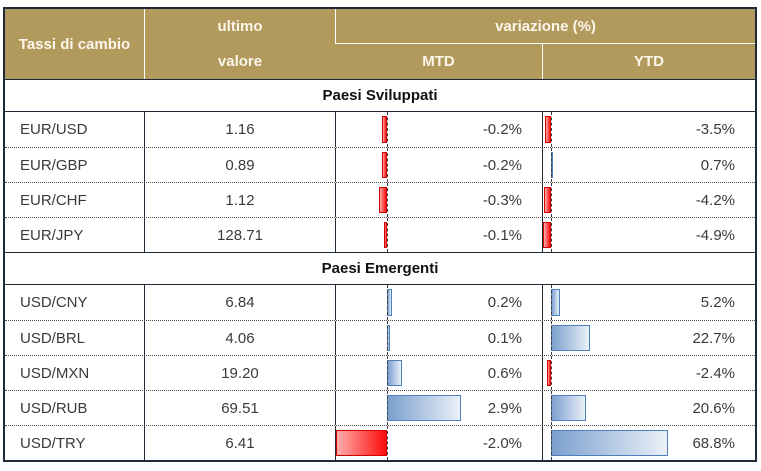 This screenshot has width=761, height=471. Describe the element at coordinates (715, 235) in the screenshot. I see `ytd-value: -4.9%` at that location.